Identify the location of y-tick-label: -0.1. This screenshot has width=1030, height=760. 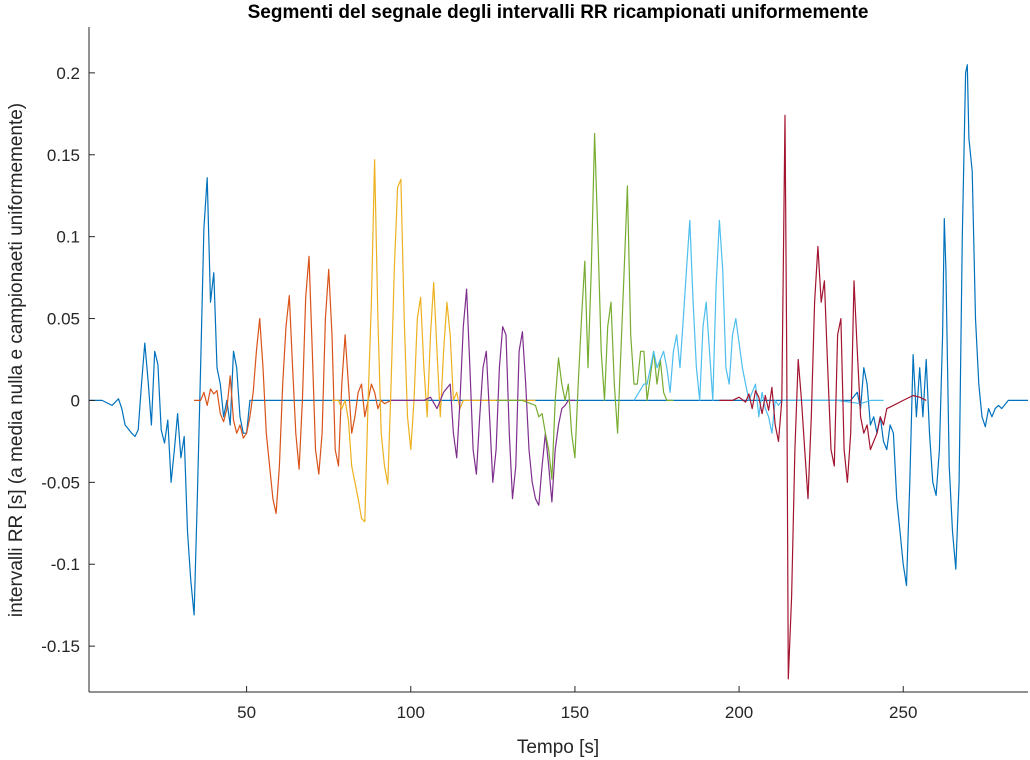
(65, 564).